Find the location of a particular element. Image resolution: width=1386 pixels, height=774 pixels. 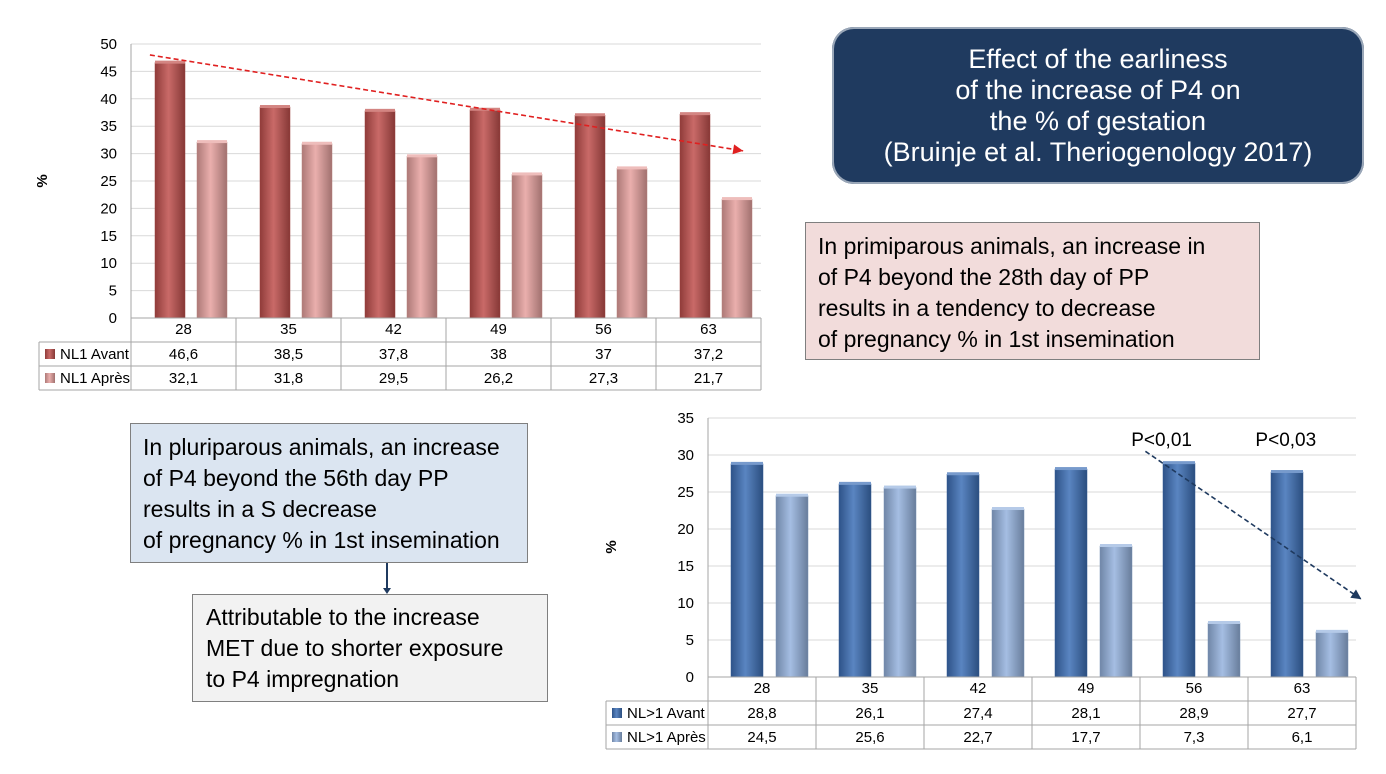

connector-arrowhead is located at coordinates (387, 591).